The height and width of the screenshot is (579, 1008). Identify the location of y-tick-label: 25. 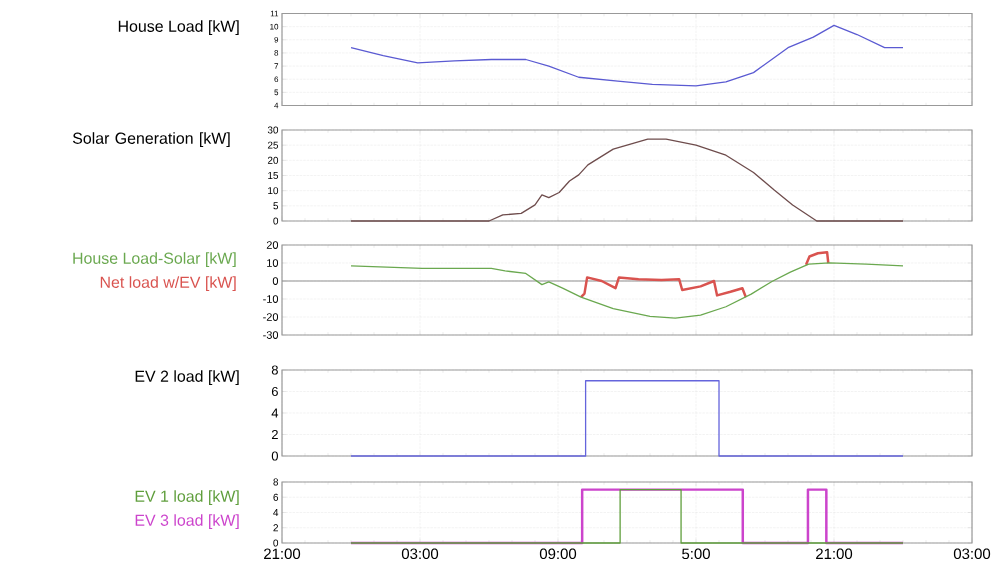
(273, 145).